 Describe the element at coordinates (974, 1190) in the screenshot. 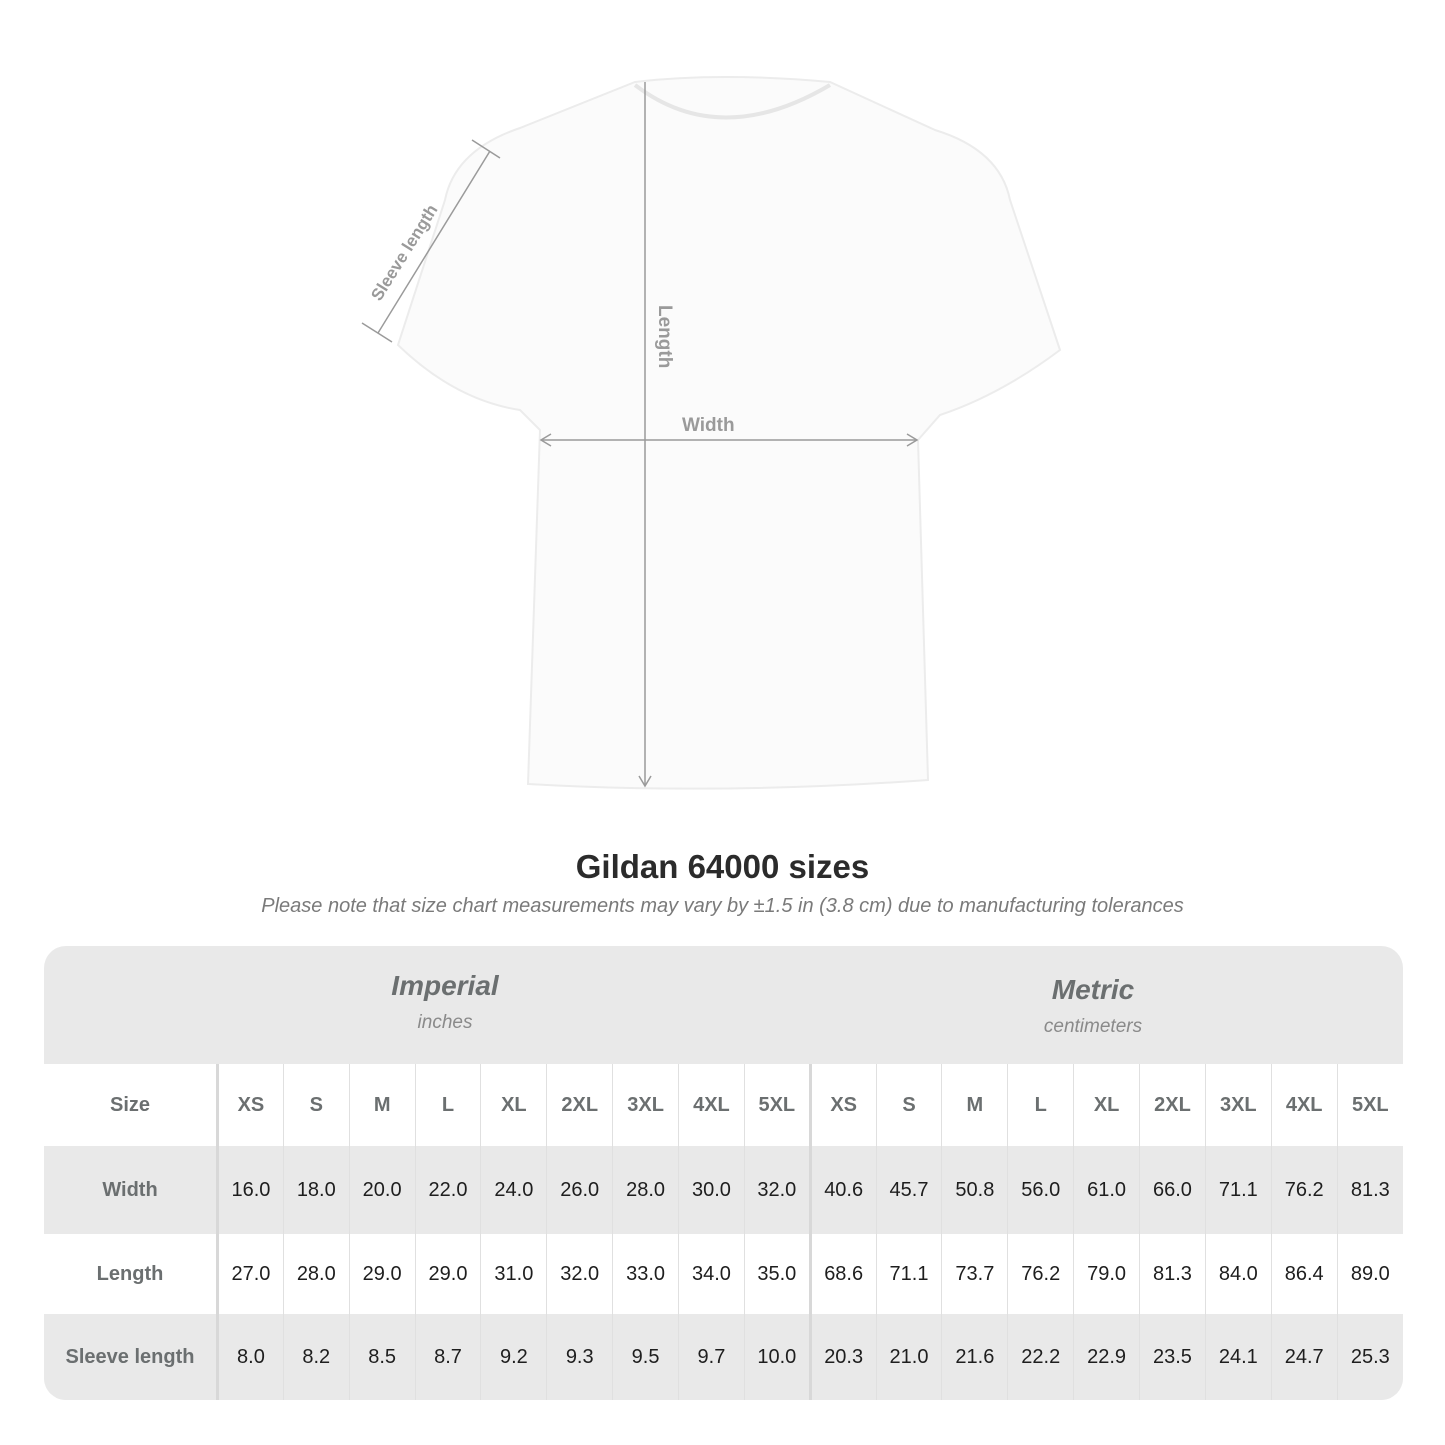

I see `metric-value: 50.8` at that location.